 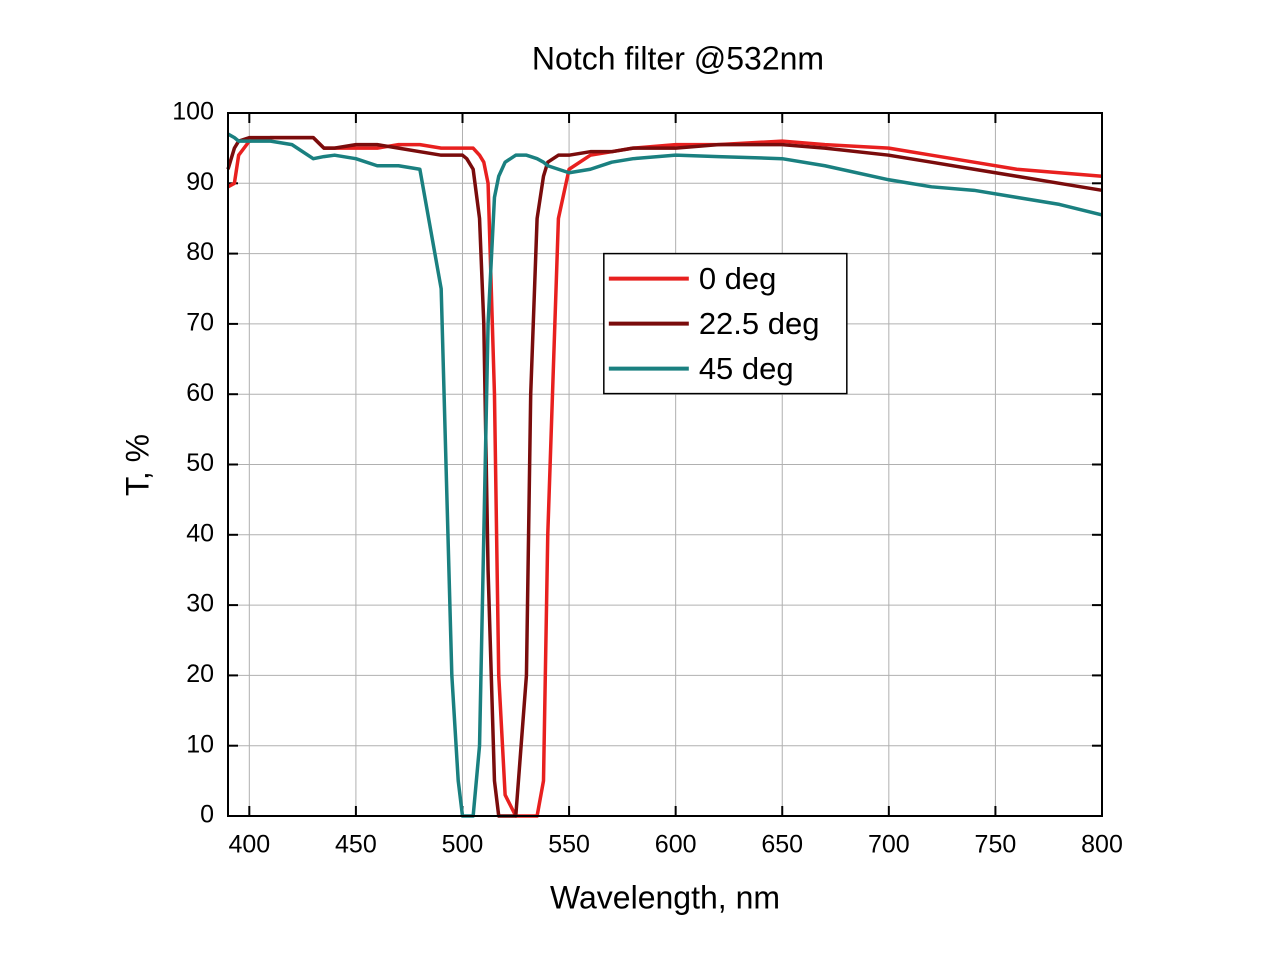 I want to click on x-tick-label: 800, so click(x=1102, y=845).